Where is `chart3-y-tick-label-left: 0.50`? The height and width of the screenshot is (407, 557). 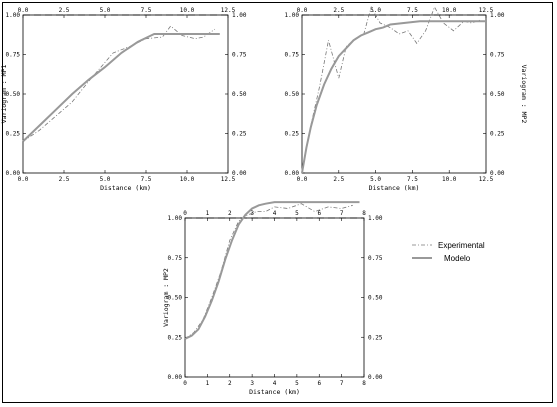 chart3-y-tick-label-left: 0.50 is located at coordinates (175, 298).